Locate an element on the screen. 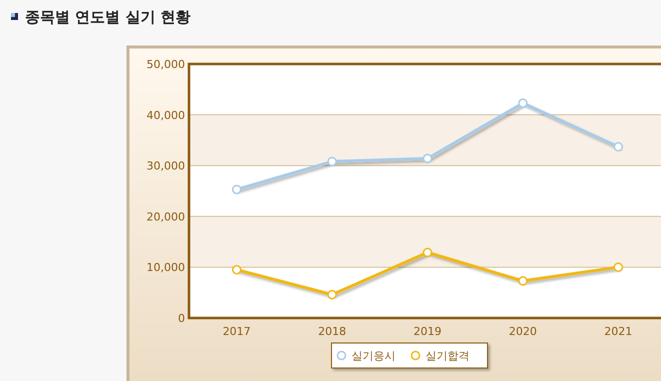 The width and height of the screenshot is (661, 381). y-tick-label: 20,000 is located at coordinates (165, 217).